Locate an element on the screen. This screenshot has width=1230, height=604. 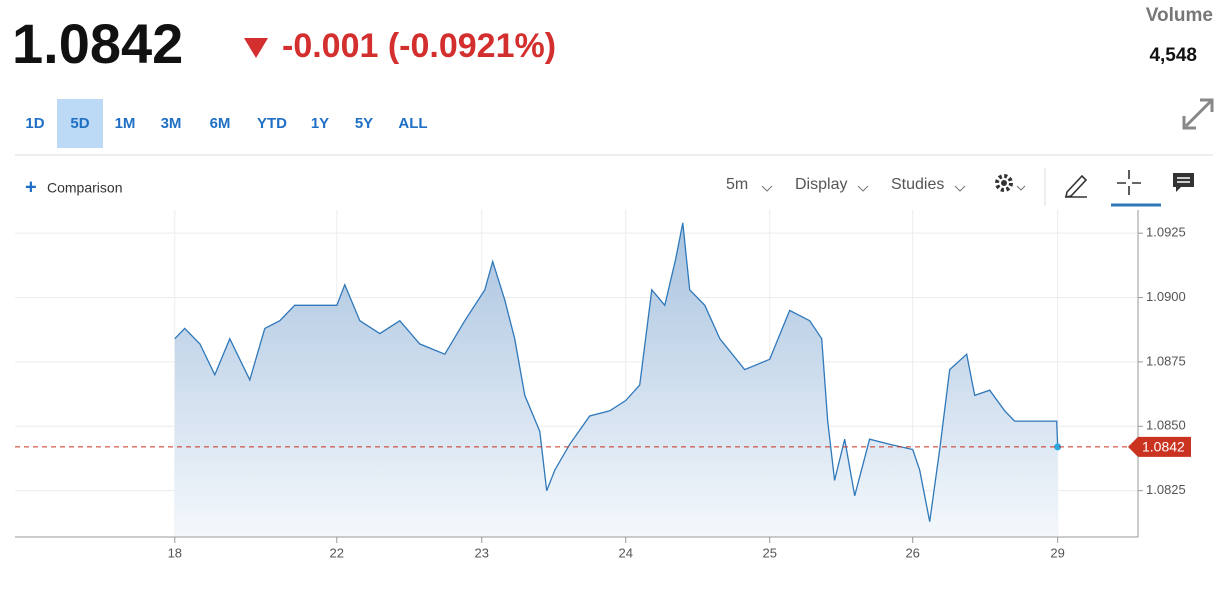
range-button: YTD is located at coordinates (272, 123).